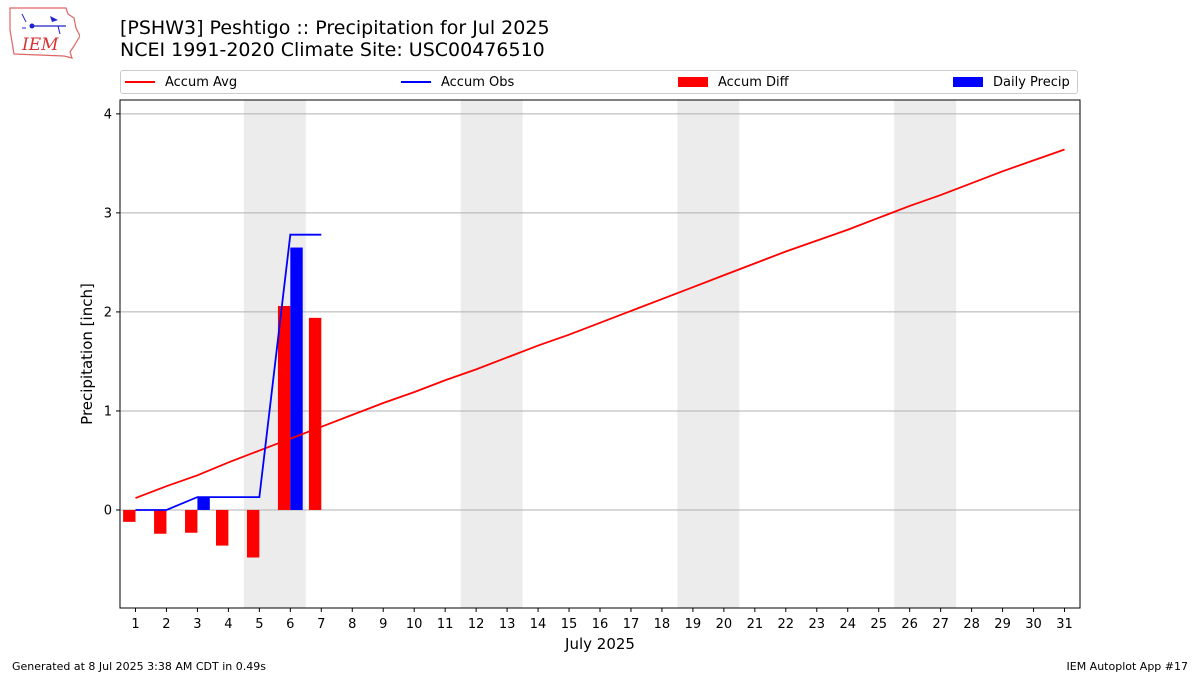 Image resolution: width=1200 pixels, height=675 pixels. Describe the element at coordinates (755, 624) in the screenshot. I see `x-tick-label-21: 21` at that location.